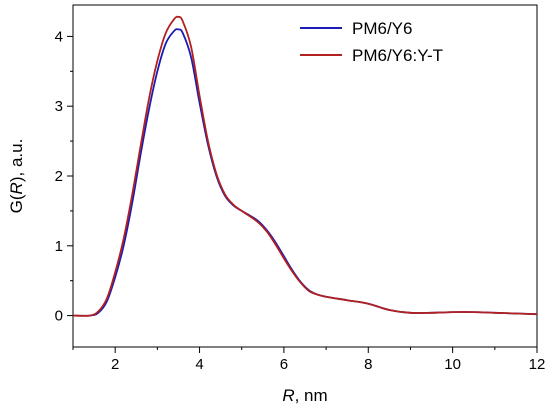  I want to click on x-tick-label-2: 2, so click(115, 364).